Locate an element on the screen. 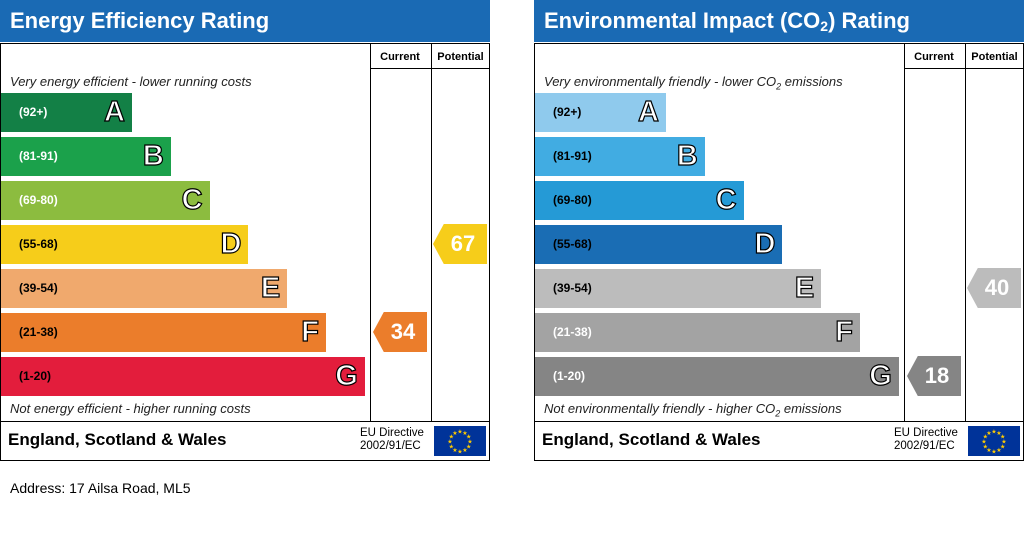  potential-rating-arrow: 67 is located at coordinates (460, 244).